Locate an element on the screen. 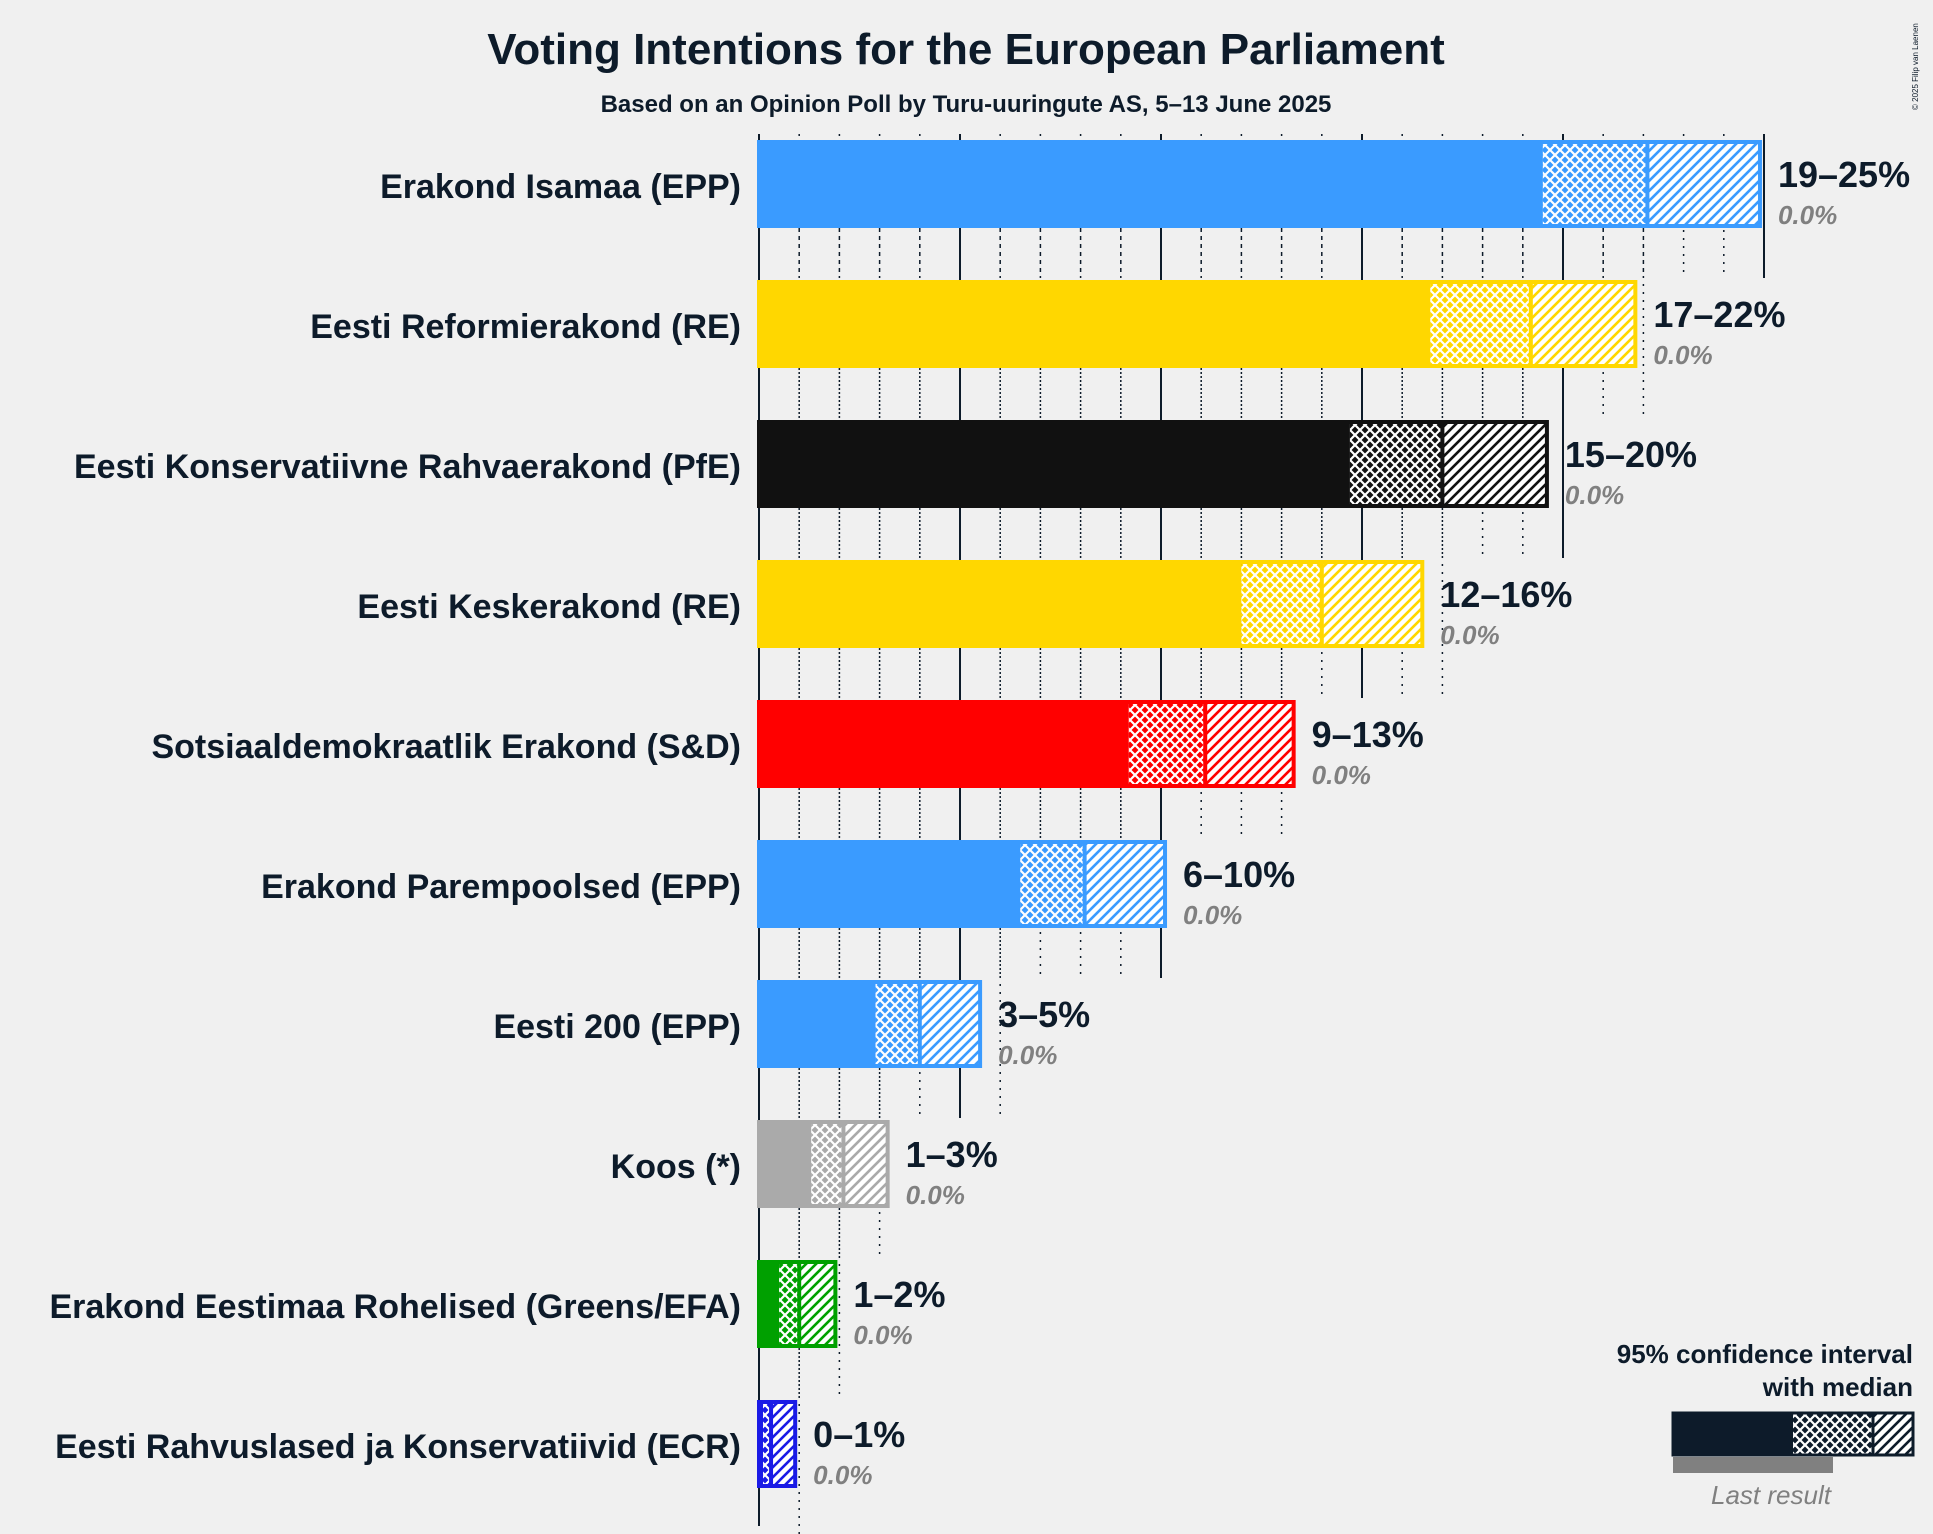 This screenshot has height=1534, width=1933. range-label: 12–16% is located at coordinates (1506, 594).